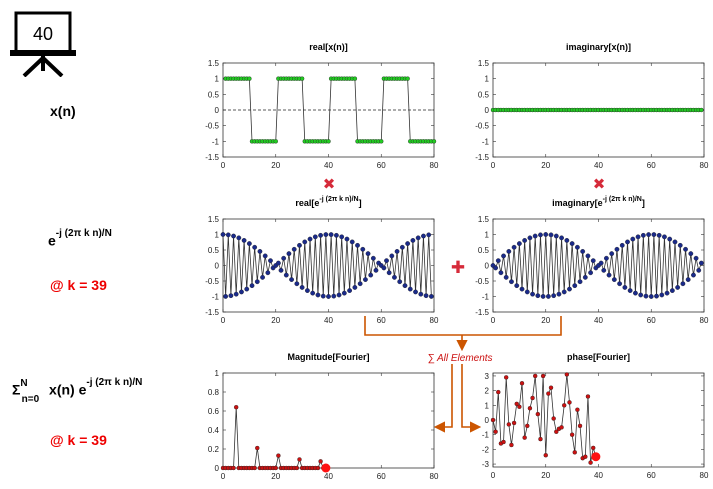  I want to click on y-tick-label: -1.5, so click(212, 157).